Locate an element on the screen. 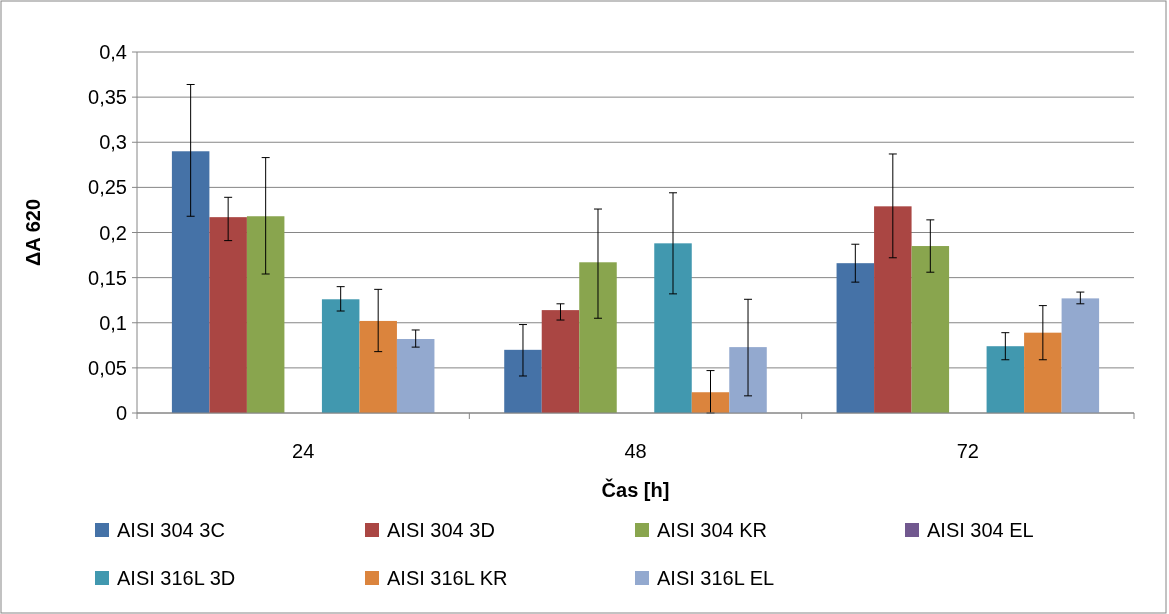 The height and width of the screenshot is (614, 1169). legend-label: AISI 316L KR is located at coordinates (447, 578).